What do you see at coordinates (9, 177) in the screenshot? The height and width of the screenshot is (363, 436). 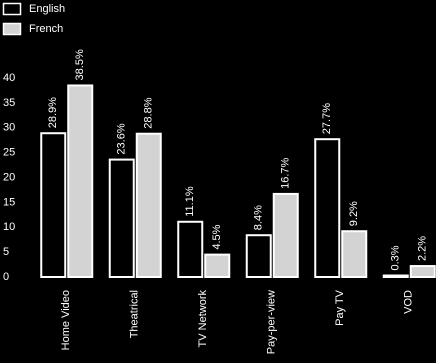 I see `y-tick-label: 20` at bounding box center [9, 177].